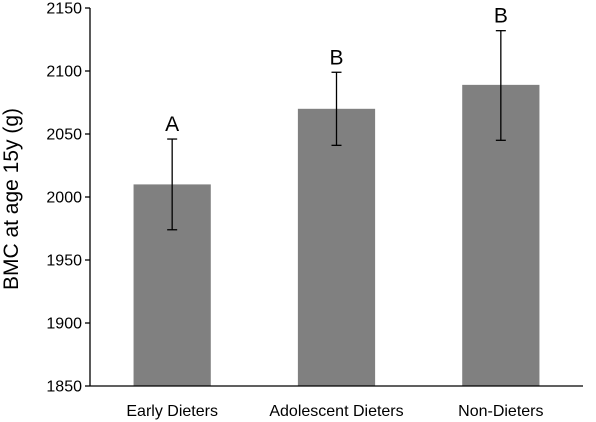  I want to click on x-category-label: Adolescent Dieters, so click(336, 411).